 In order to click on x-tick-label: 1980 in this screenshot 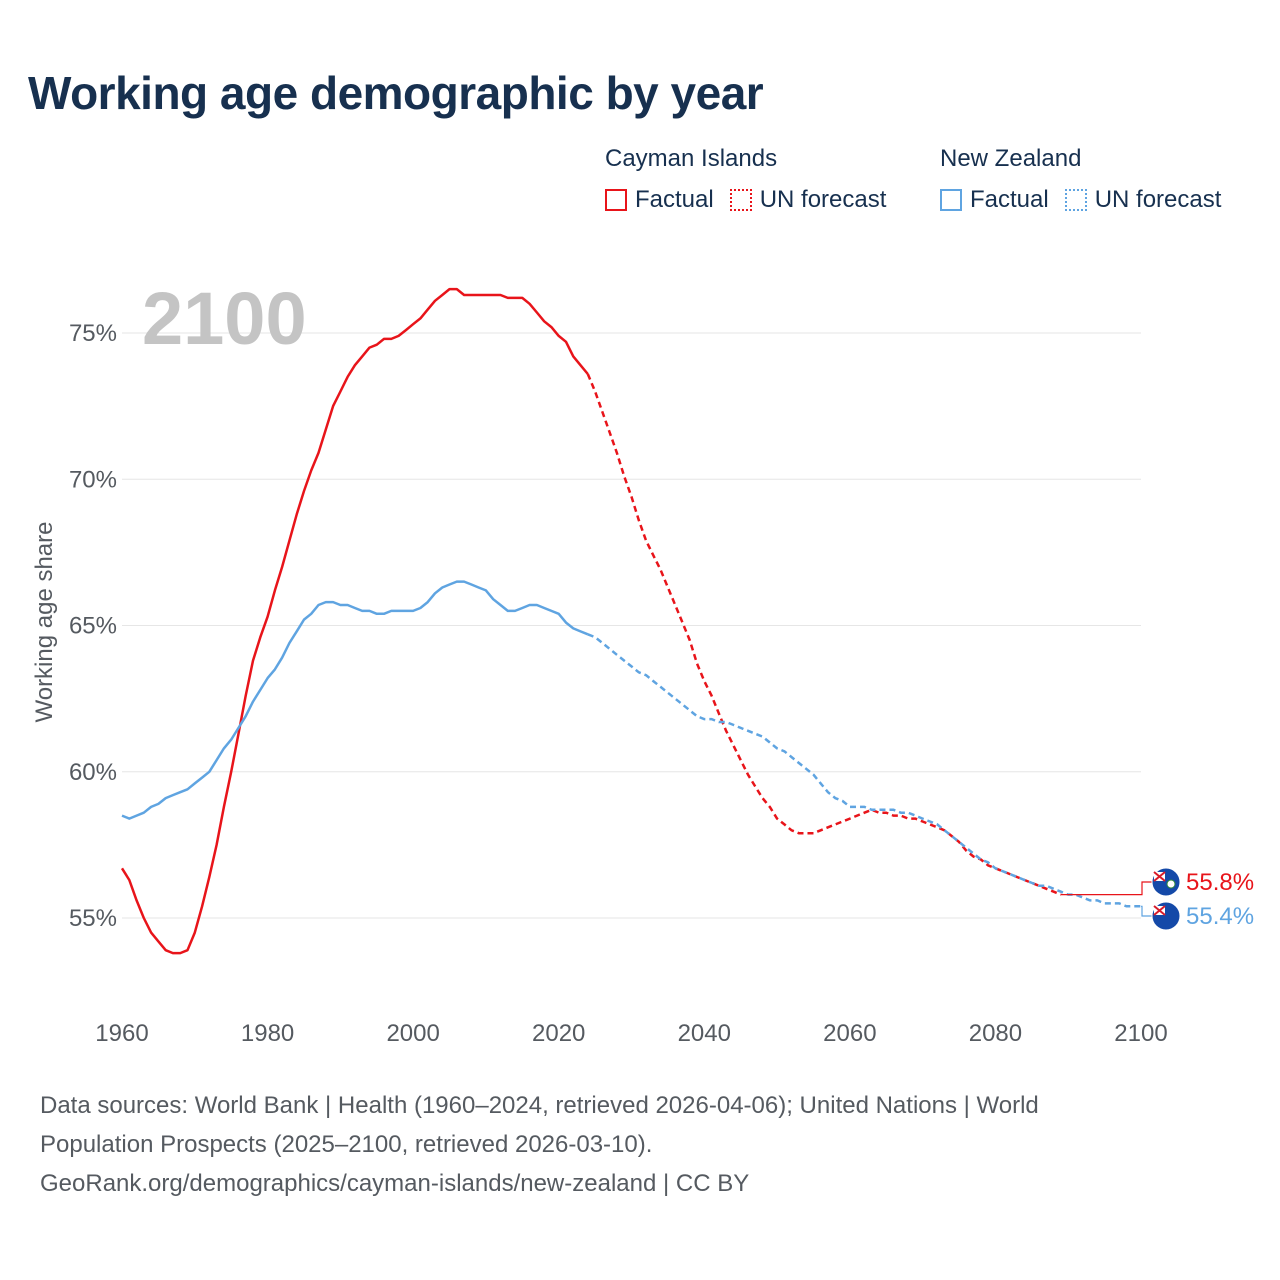, I will do `click(267, 1033)`.